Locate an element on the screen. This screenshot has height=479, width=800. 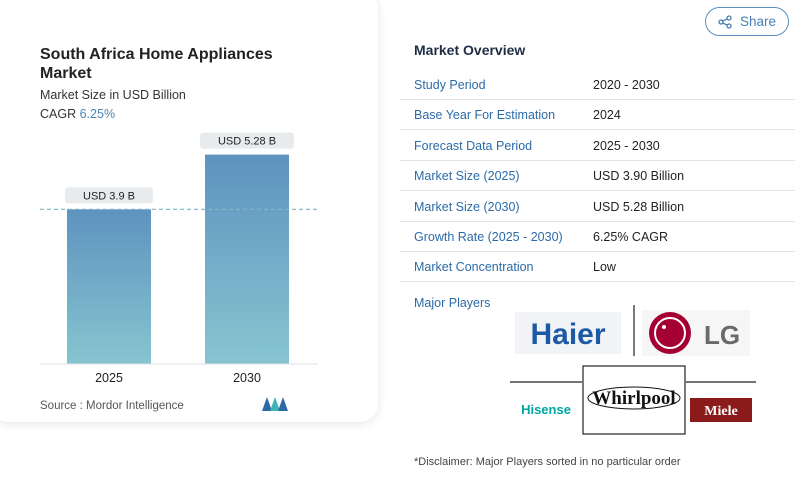
overview-row: Forecast Data Period 2025 - 2030 is located at coordinates (597, 146).